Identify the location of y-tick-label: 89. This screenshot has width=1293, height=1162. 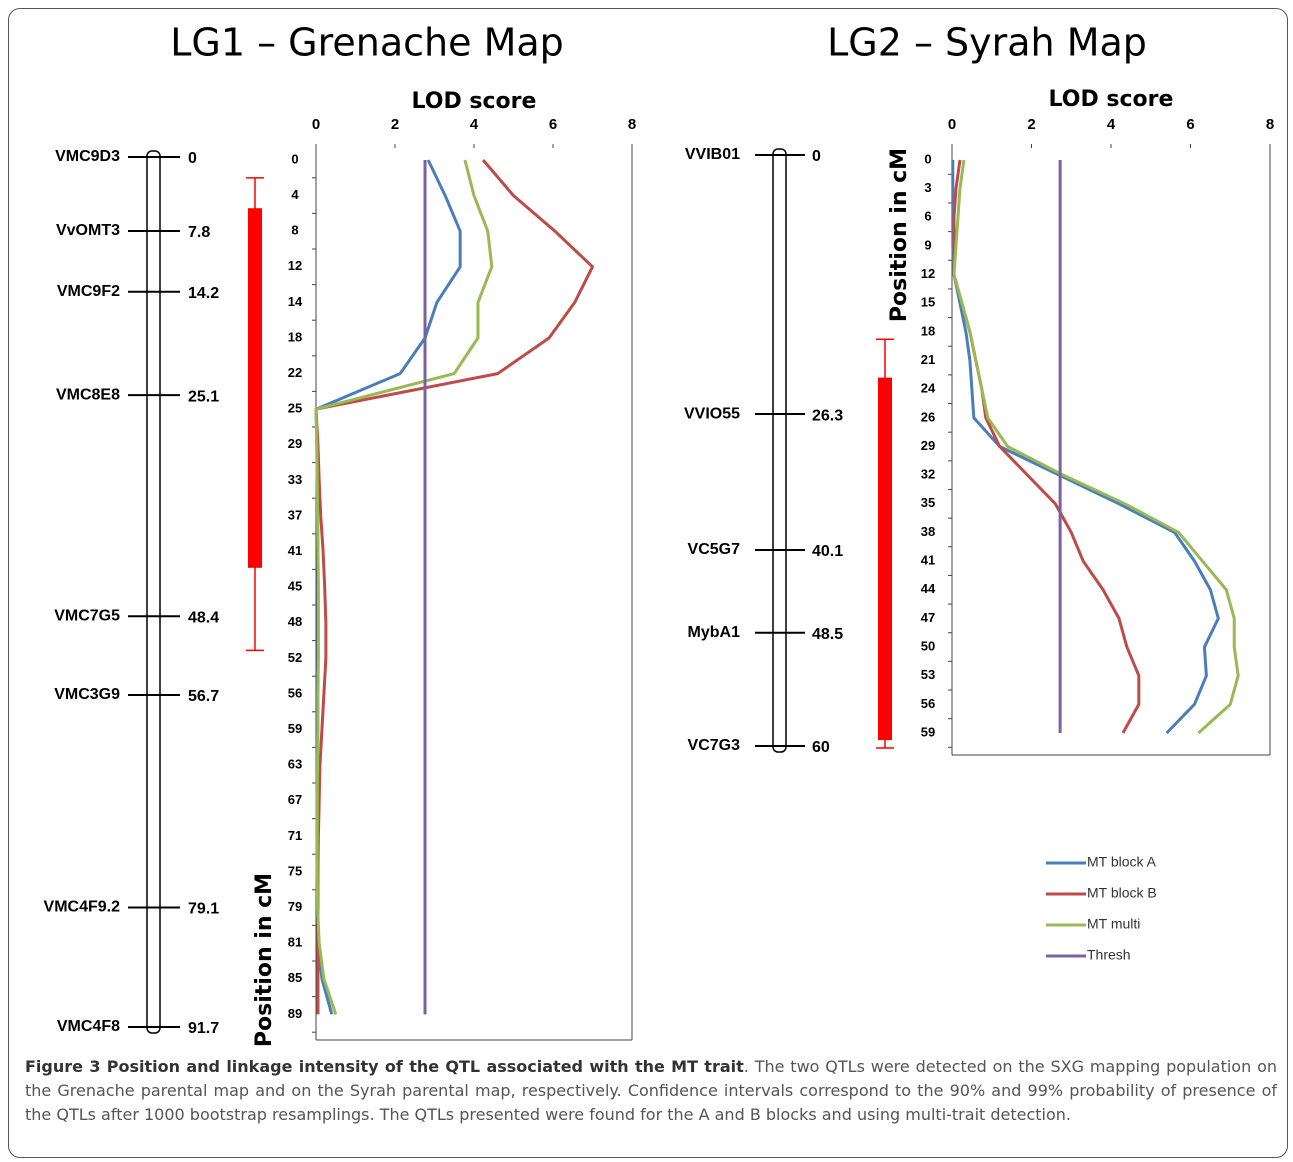
(295, 1013).